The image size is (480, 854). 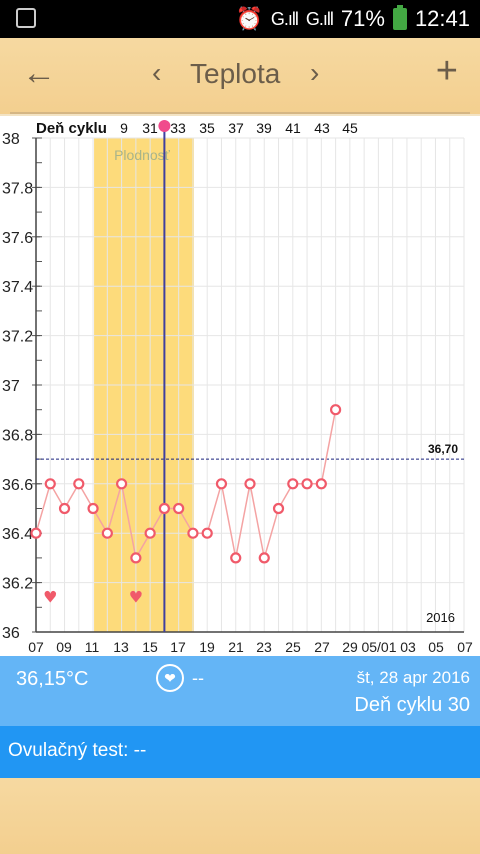 What do you see at coordinates (17, 534) in the screenshot?
I see `y-tick-label: 36.4` at bounding box center [17, 534].